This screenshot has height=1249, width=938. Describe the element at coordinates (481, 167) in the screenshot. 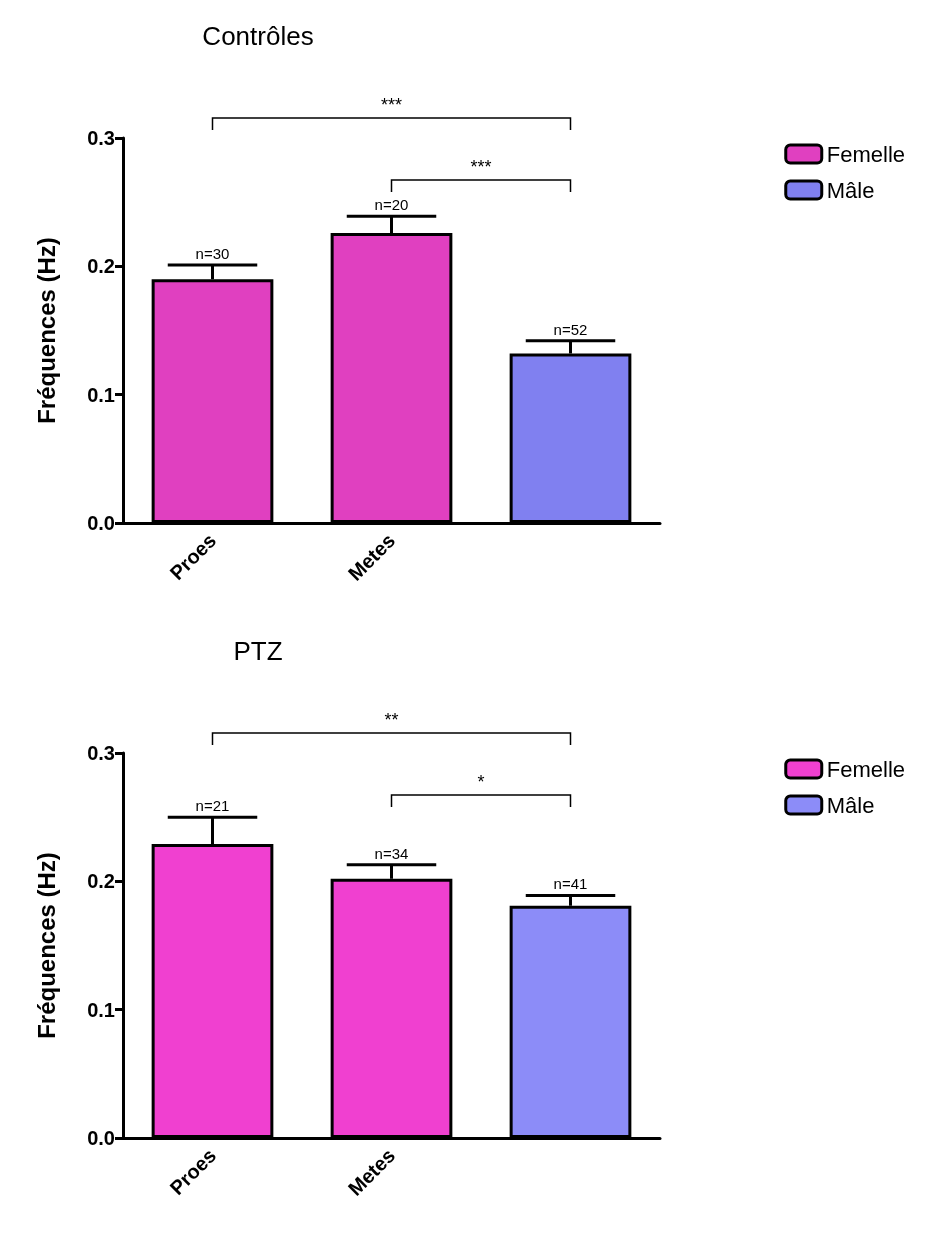

I see `annotation: ***` at that location.